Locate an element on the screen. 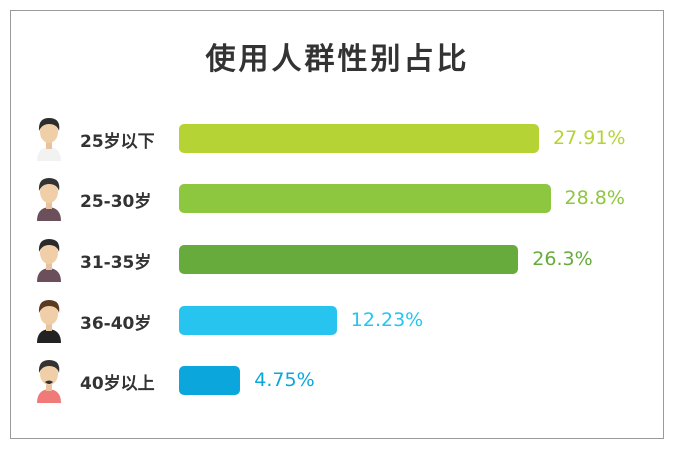 This screenshot has width=675, height=450. category-label: 36-40岁 is located at coordinates (116, 324).